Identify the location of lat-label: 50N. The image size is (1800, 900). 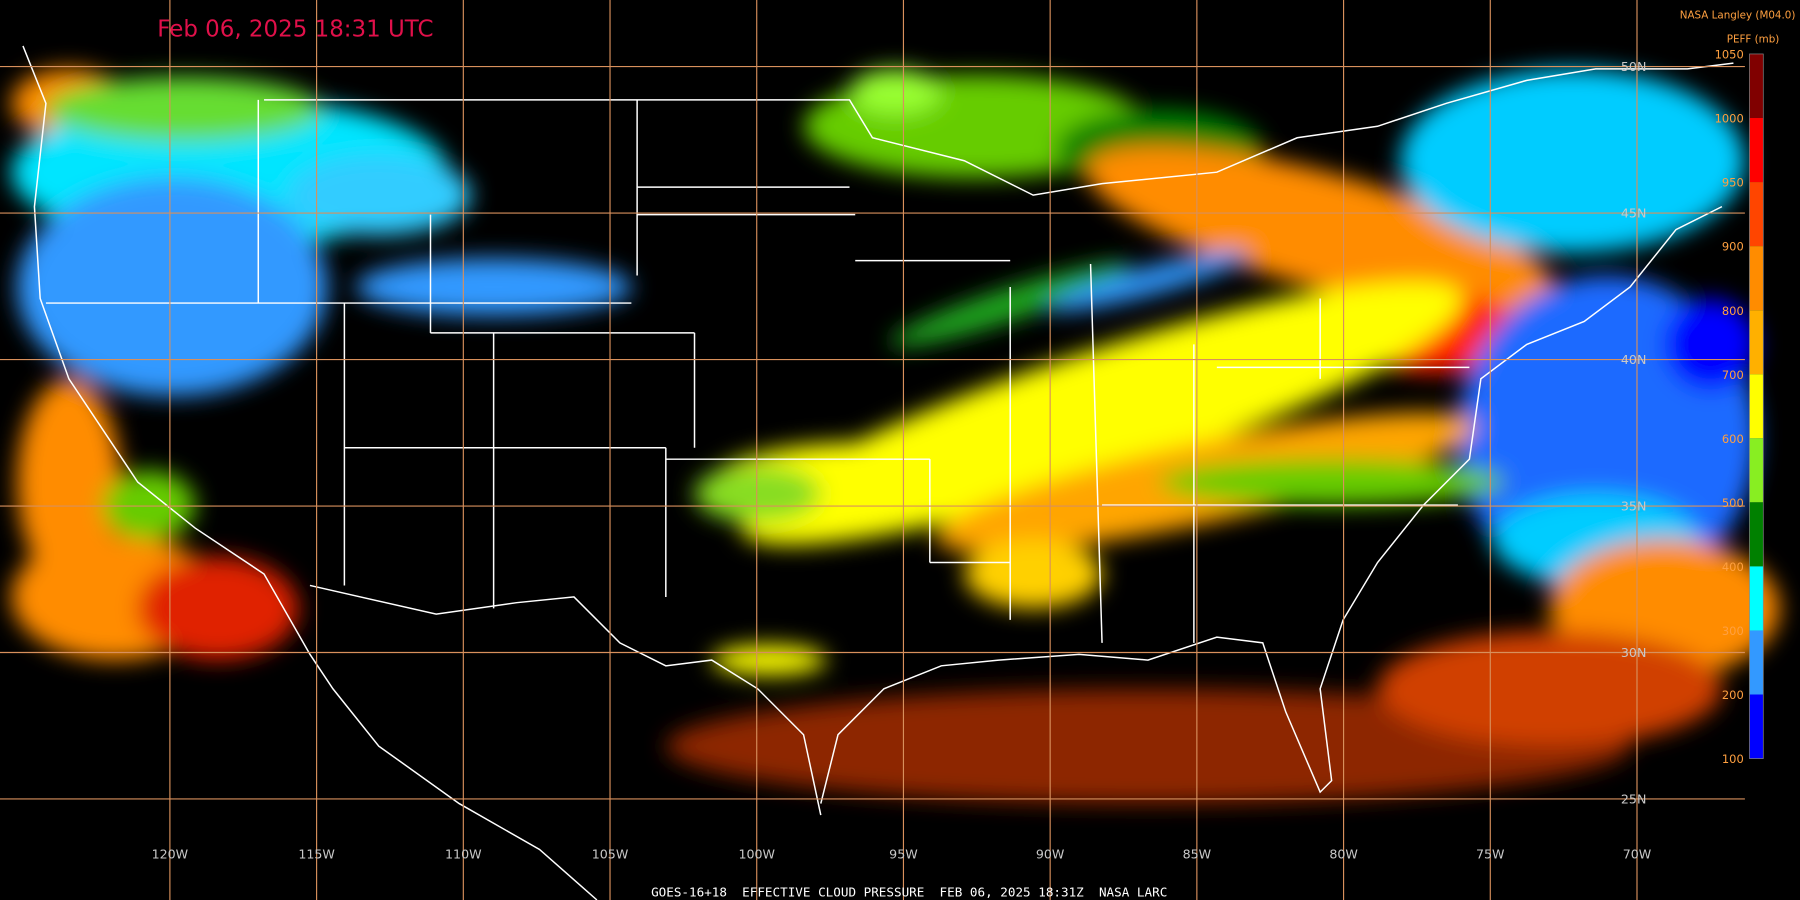
(1633, 66).